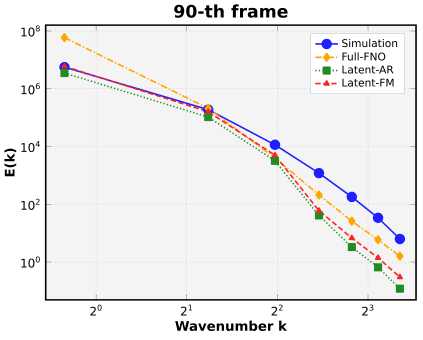  What do you see at coordinates (368, 310) in the screenshot?
I see `x-tick-label: 2$^{3}$` at bounding box center [368, 310].